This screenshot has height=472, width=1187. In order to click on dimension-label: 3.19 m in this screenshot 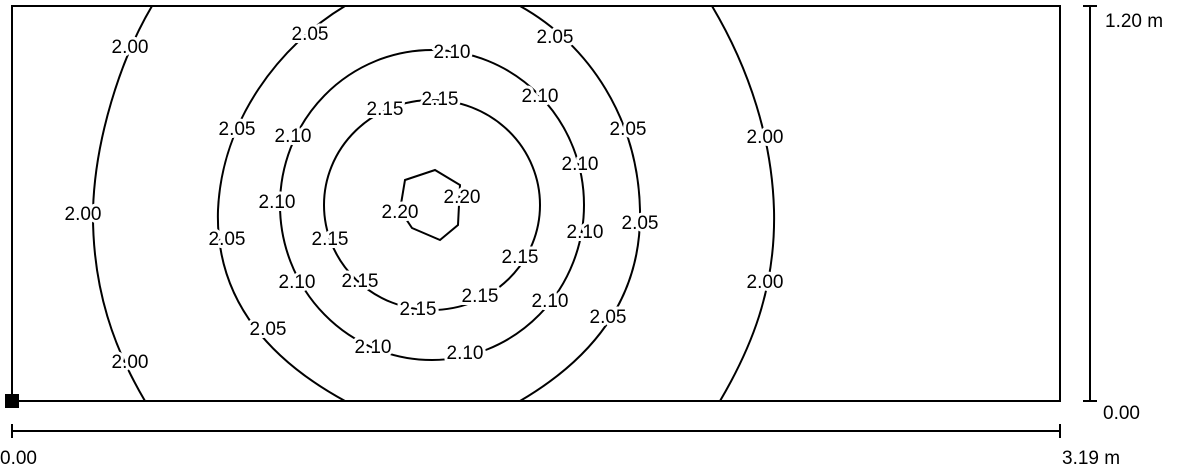, I will do `click(1091, 458)`.